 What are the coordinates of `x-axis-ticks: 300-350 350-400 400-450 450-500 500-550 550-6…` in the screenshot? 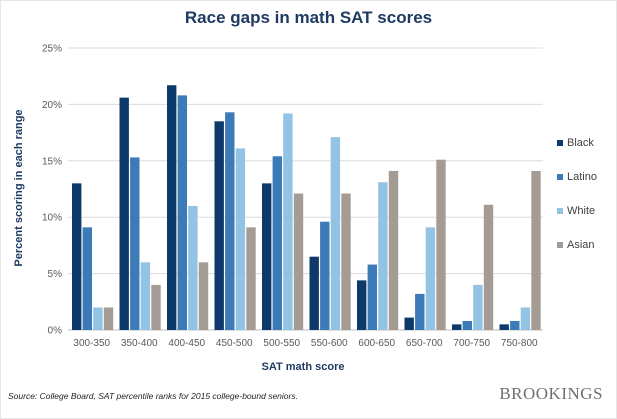 It's located at (305, 343).